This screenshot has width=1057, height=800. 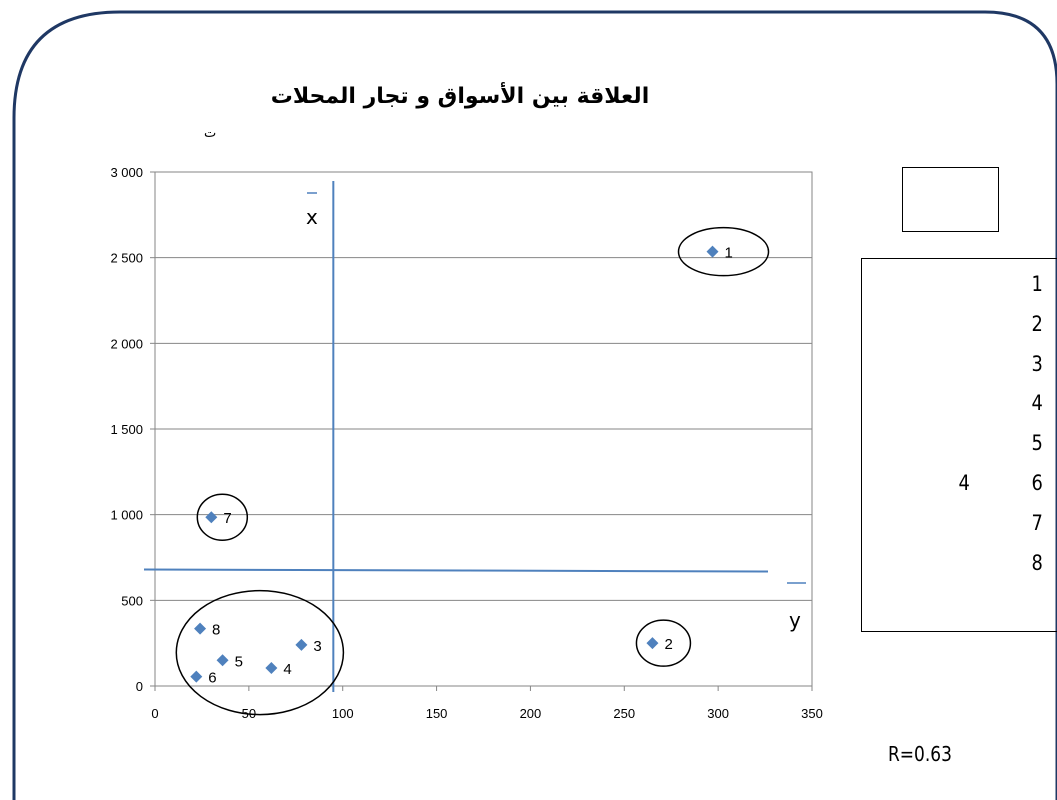 I want to click on data-point-label: 2, so click(x=668, y=644).